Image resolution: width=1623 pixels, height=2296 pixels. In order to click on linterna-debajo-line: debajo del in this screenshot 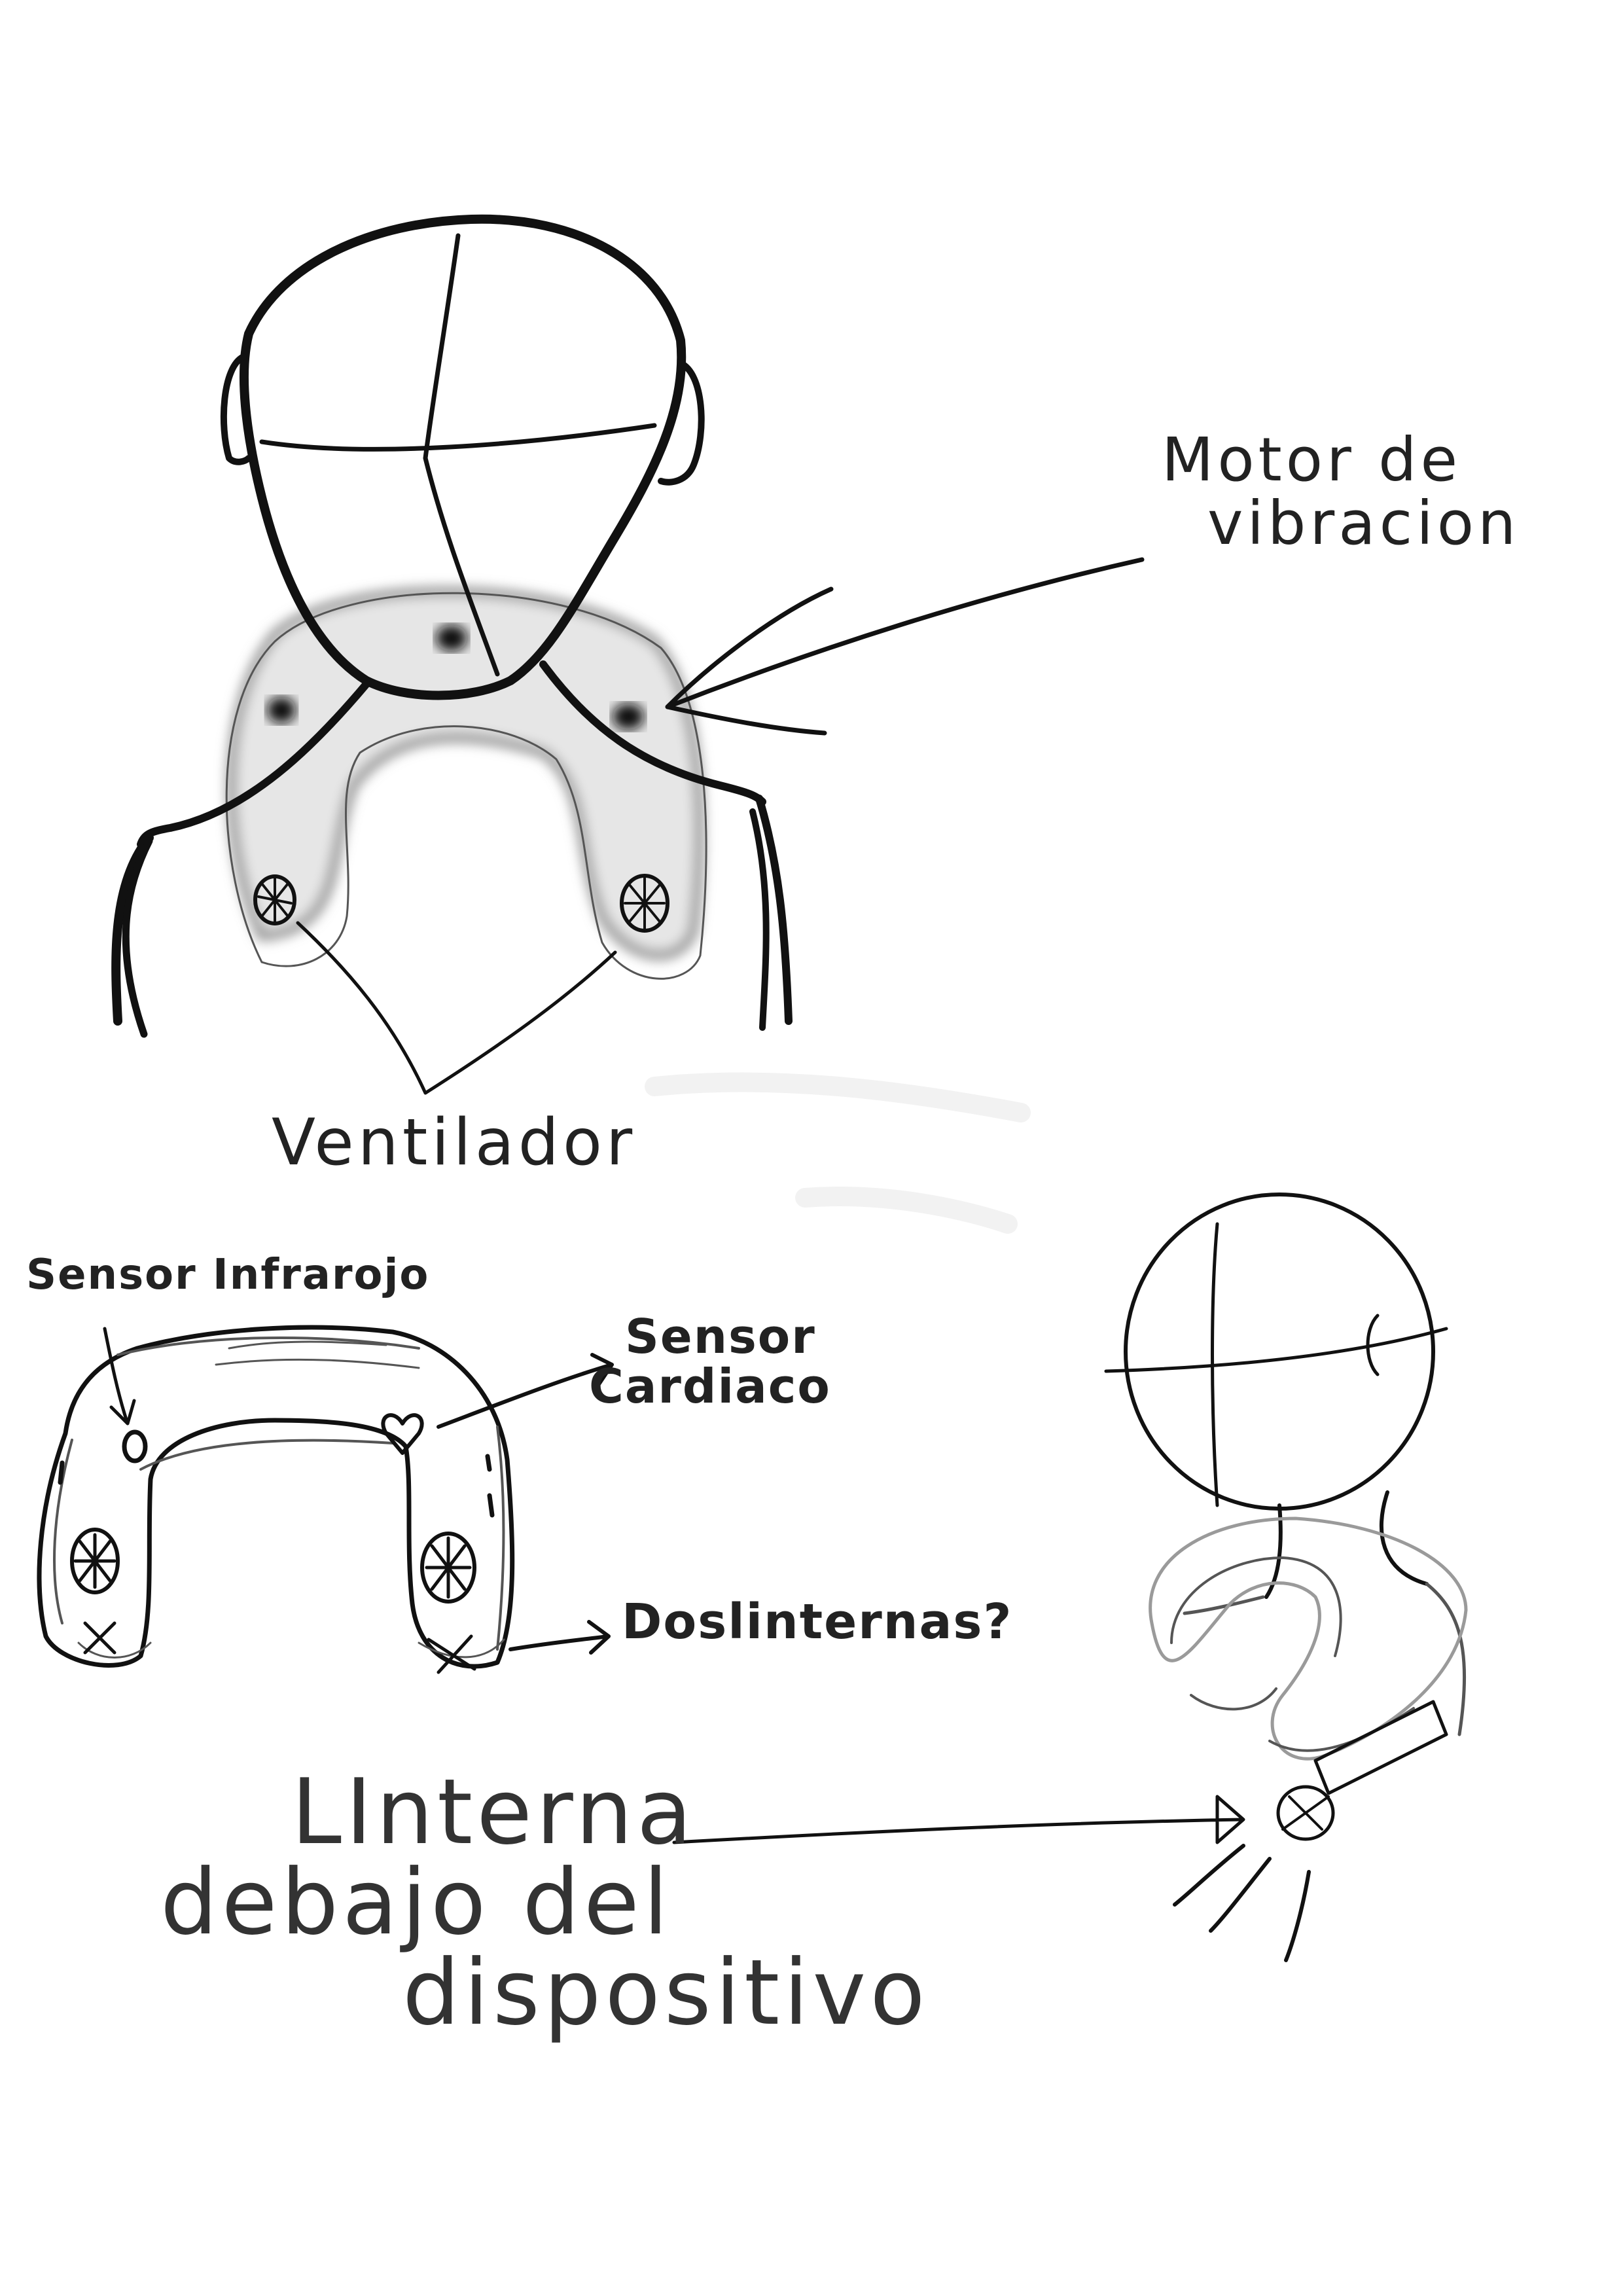, I will do `click(417, 1902)`.